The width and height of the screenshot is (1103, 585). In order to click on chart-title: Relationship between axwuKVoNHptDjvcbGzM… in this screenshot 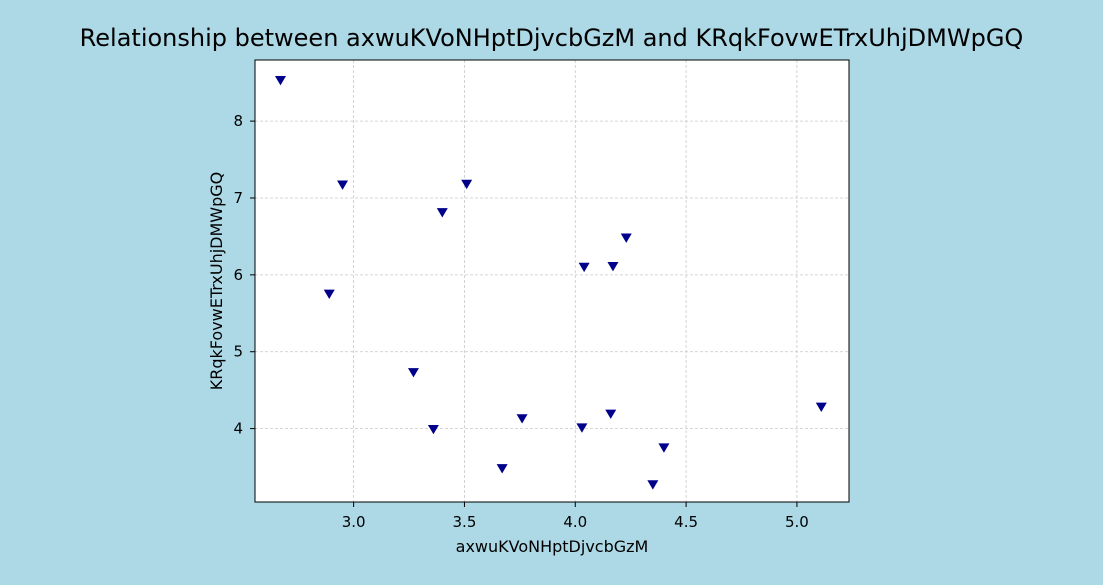, I will do `click(551, 38)`.